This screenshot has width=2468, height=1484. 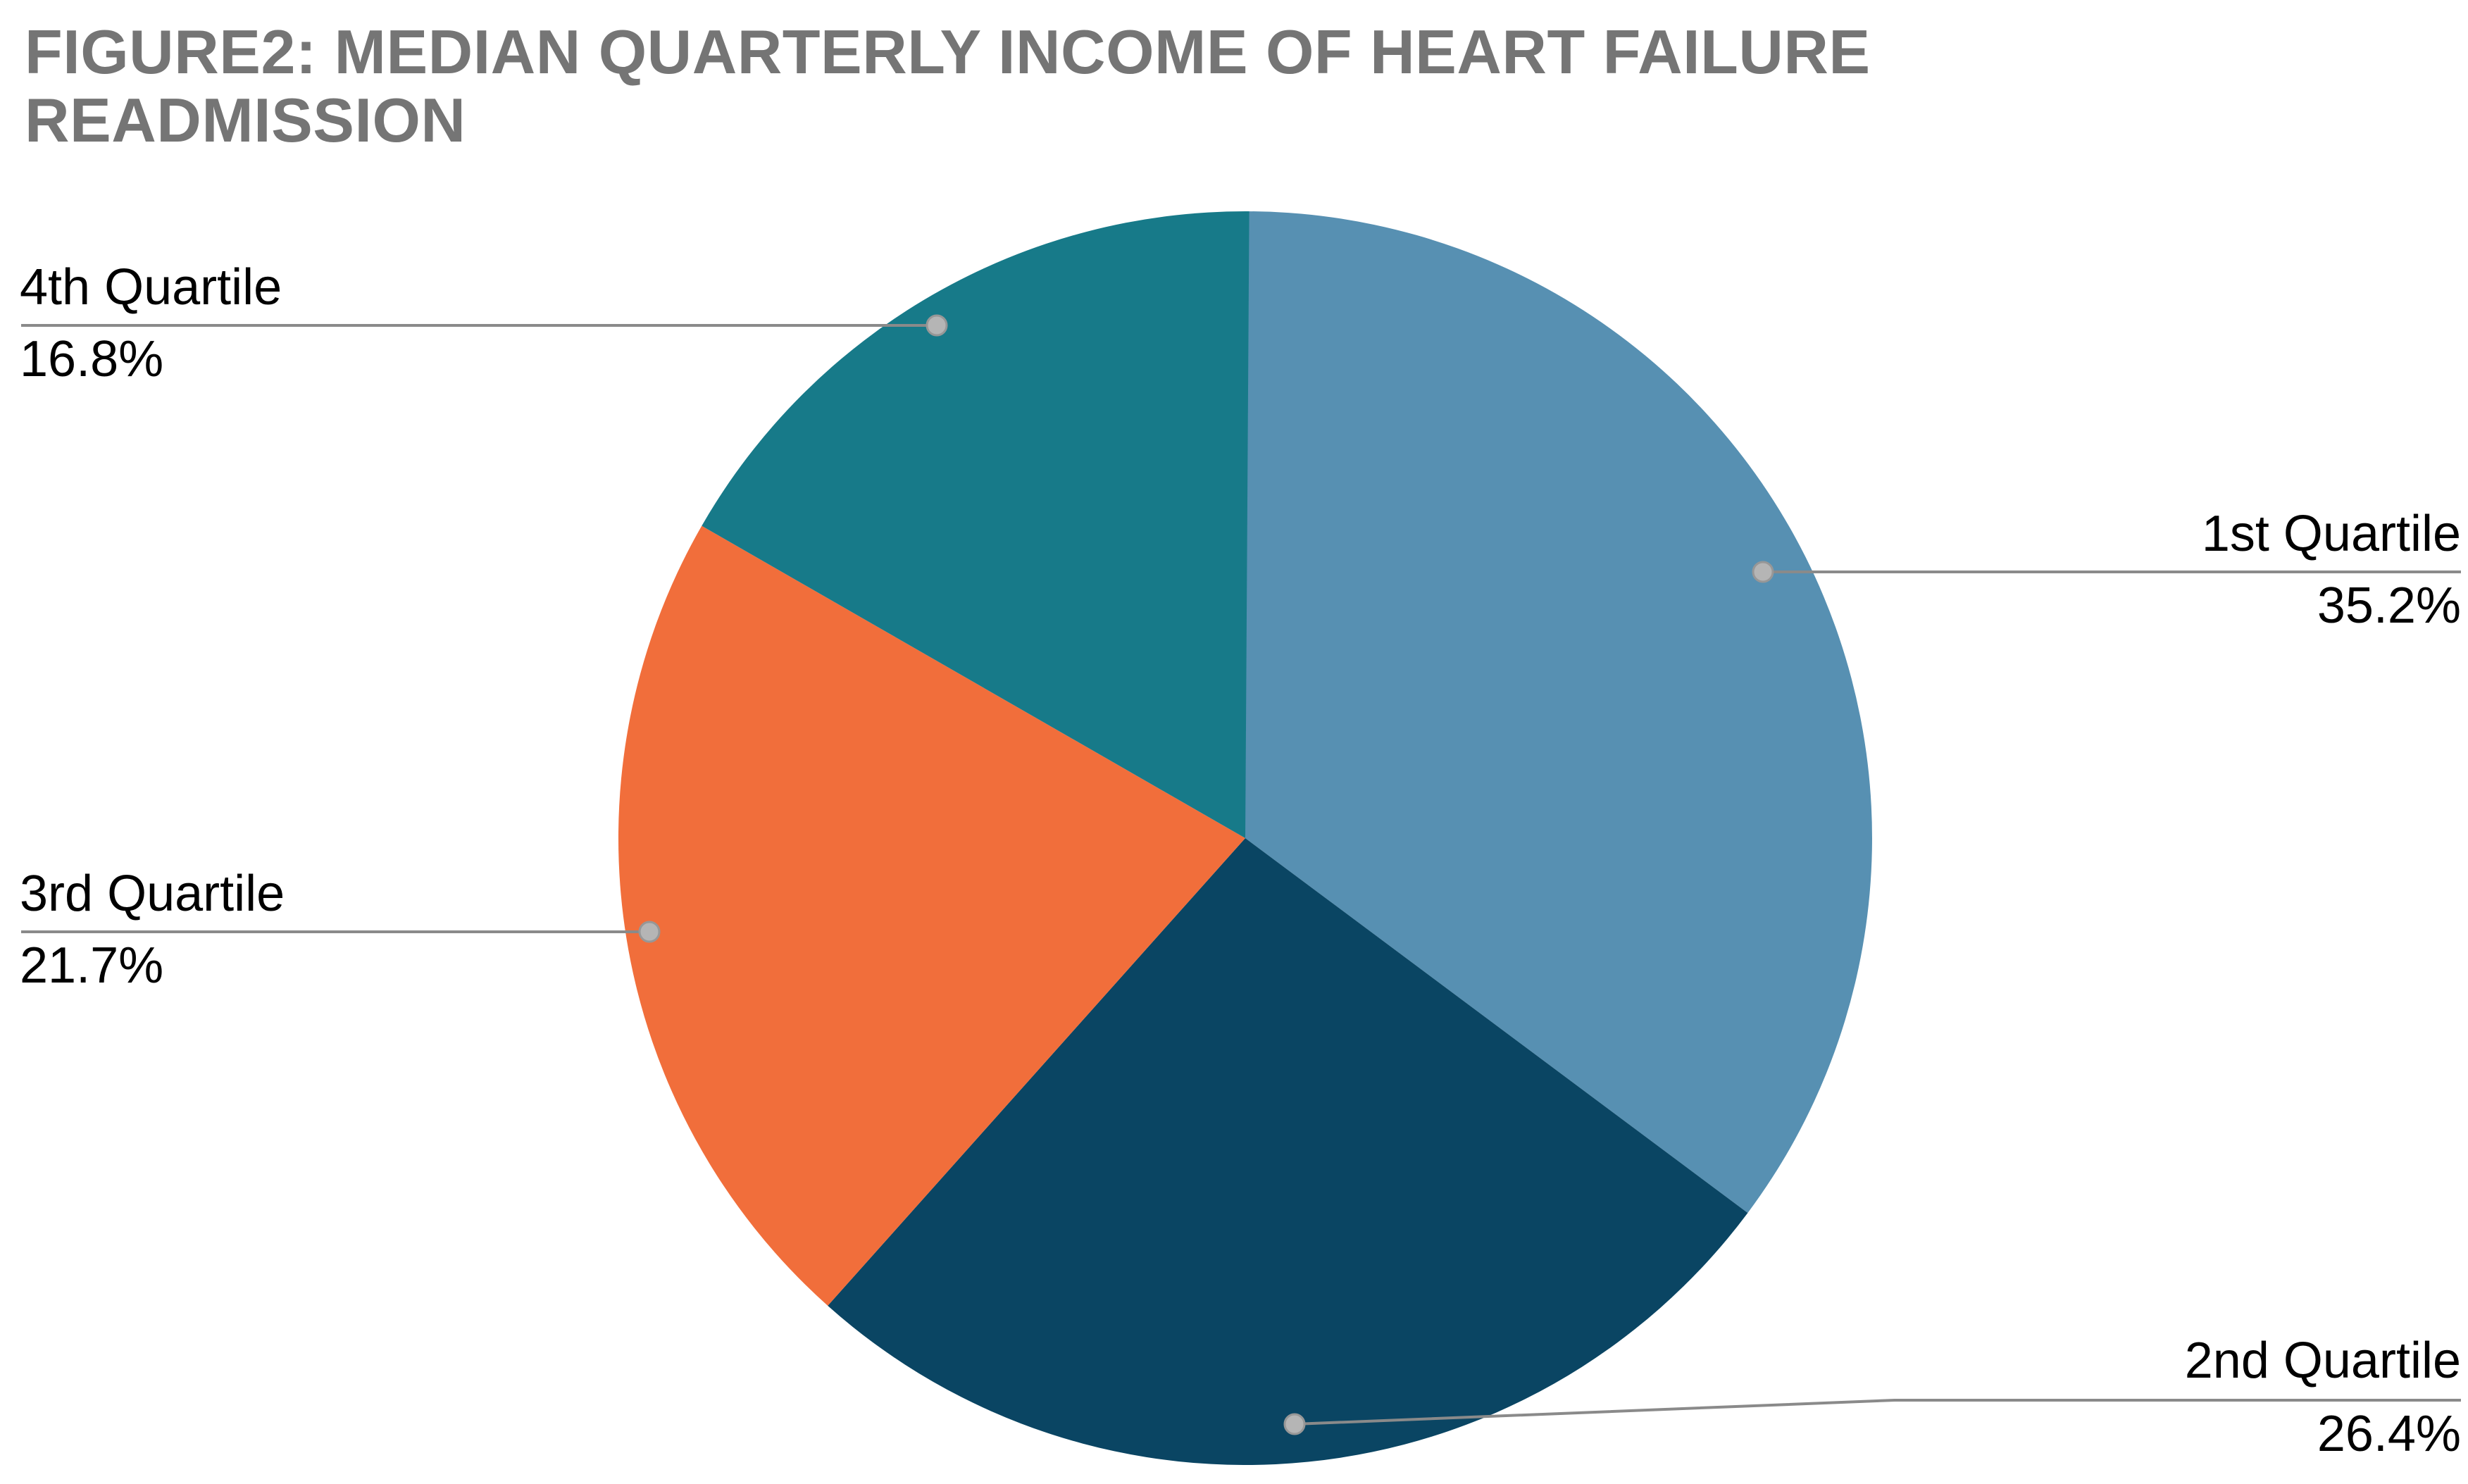 What do you see at coordinates (151, 287) in the screenshot?
I see `slice-label-4th-quartile: 4th Quartile` at bounding box center [151, 287].